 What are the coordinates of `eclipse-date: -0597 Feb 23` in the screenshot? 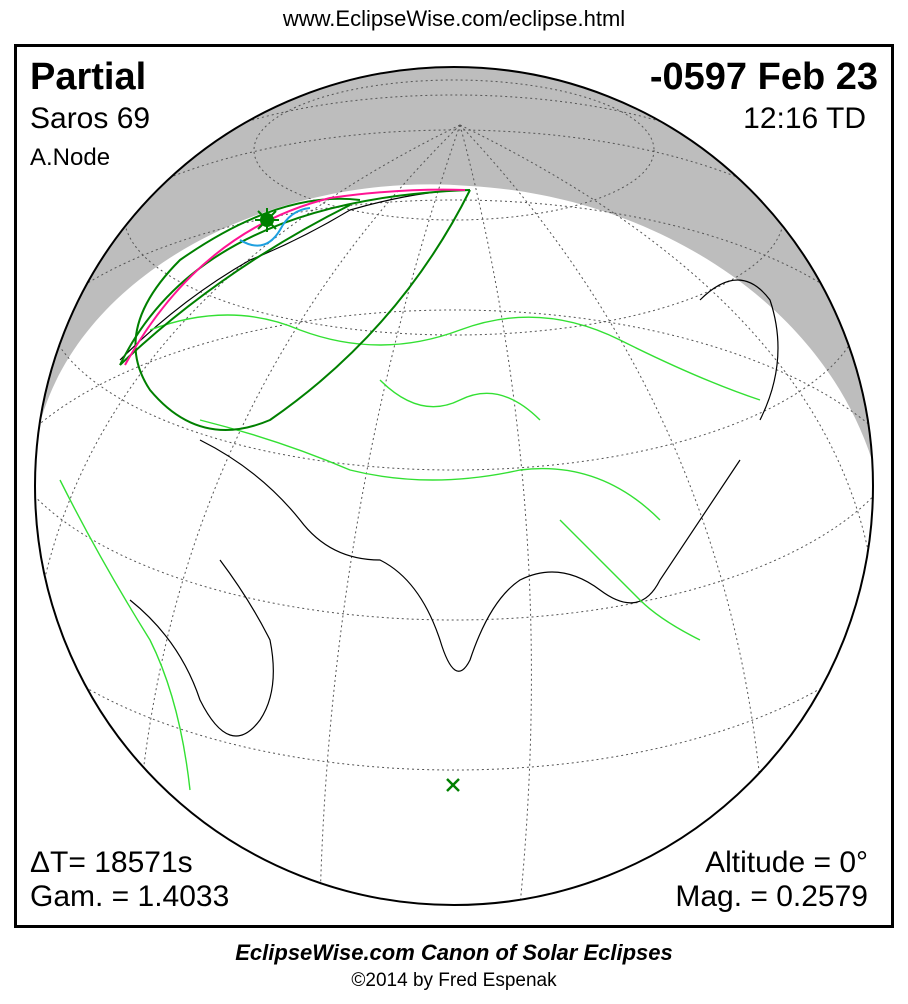 It's located at (763, 77).